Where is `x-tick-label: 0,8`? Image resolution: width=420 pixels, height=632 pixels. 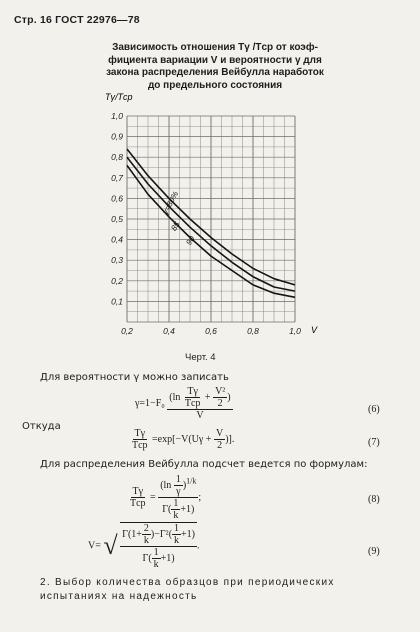 x-tick-label: 0,8 is located at coordinates (253, 331).